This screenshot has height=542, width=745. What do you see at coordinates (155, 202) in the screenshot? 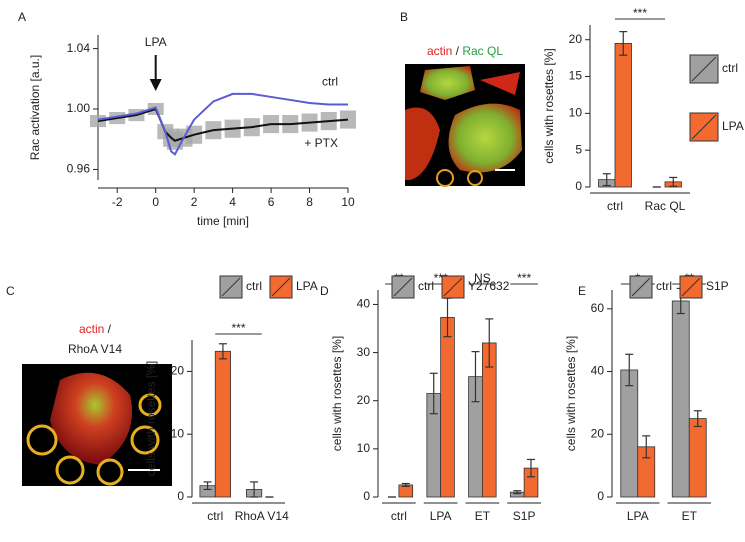
I see `x-tick-label: 0` at bounding box center [155, 202].